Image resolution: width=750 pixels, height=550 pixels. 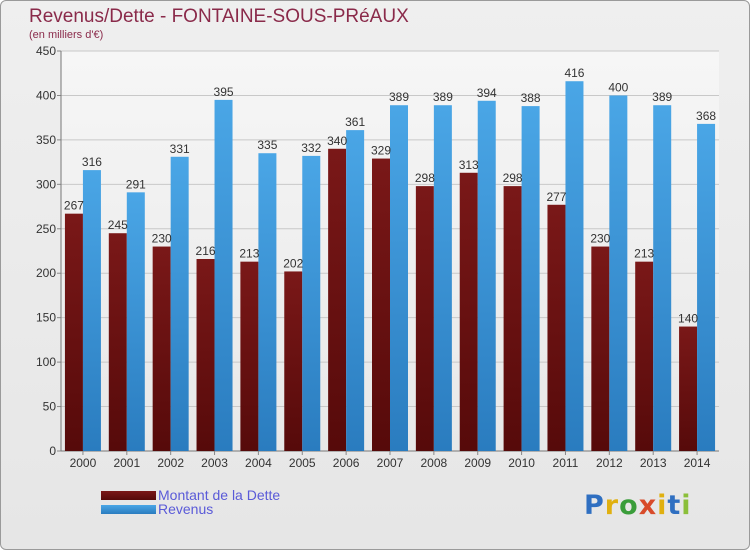 What do you see at coordinates (337, 141) in the screenshot?
I see `data-label-debt: 340` at bounding box center [337, 141].